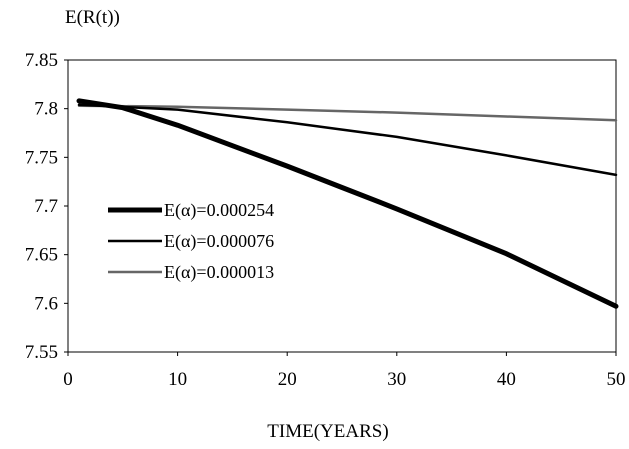 The image size is (629, 449). I want to click on y-tick-label: 7.65, so click(41, 255).